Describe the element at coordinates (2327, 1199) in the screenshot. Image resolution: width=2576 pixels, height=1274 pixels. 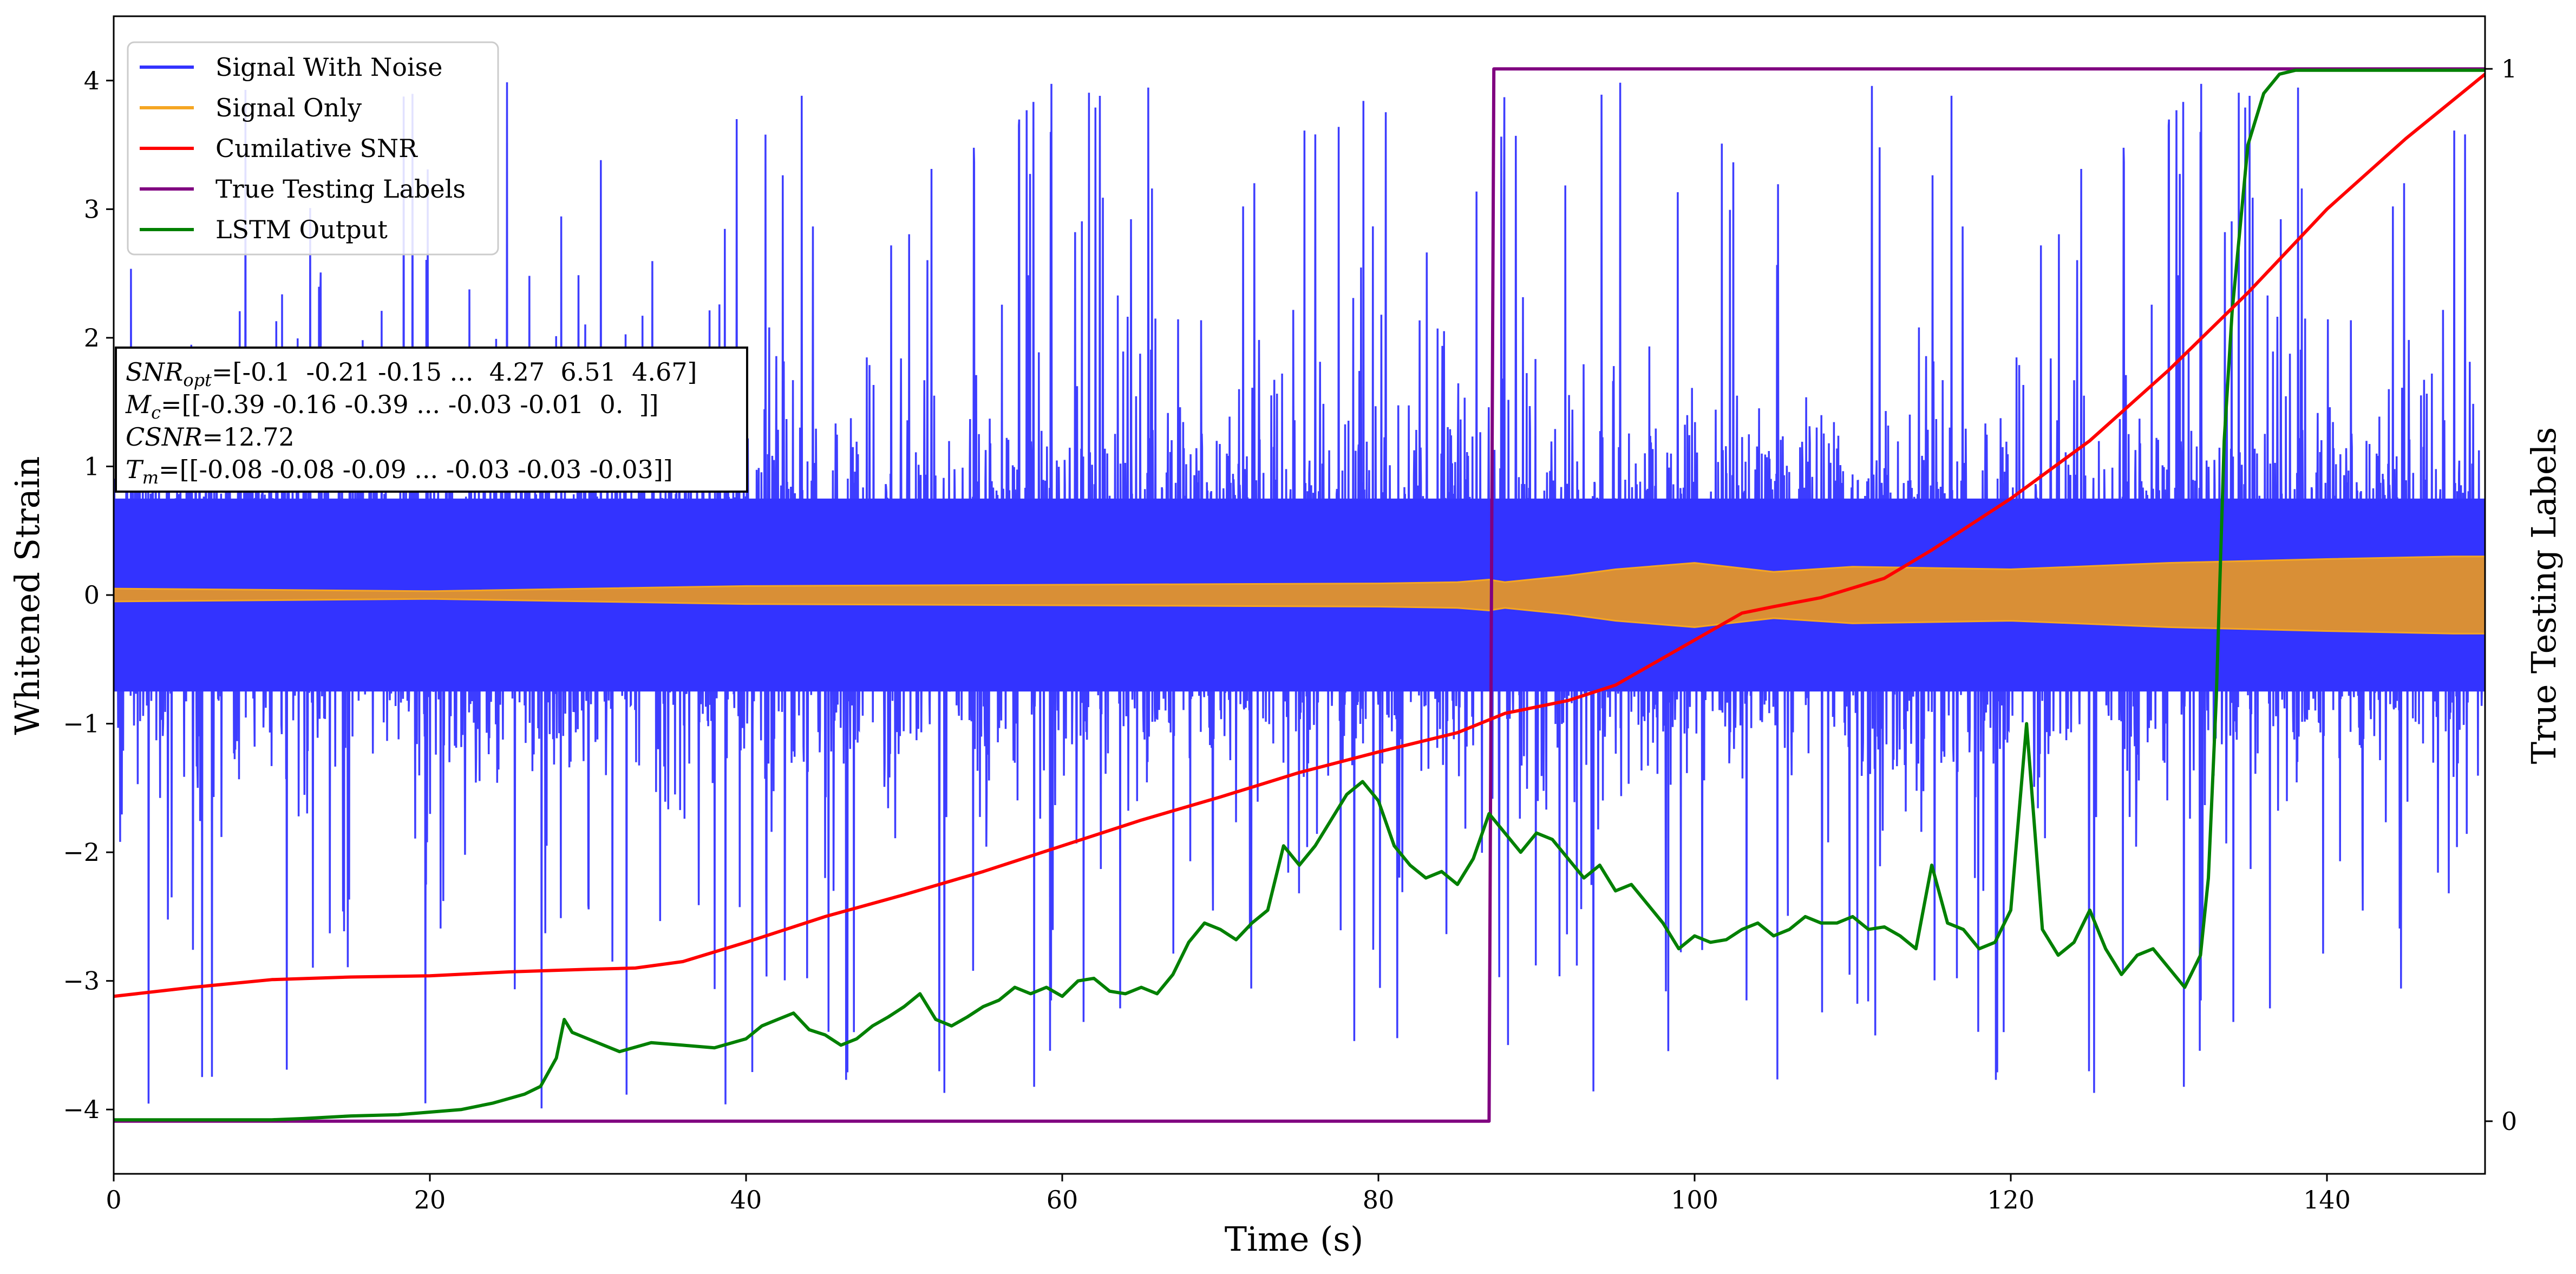
I see `x-tick-label: 140` at that location.